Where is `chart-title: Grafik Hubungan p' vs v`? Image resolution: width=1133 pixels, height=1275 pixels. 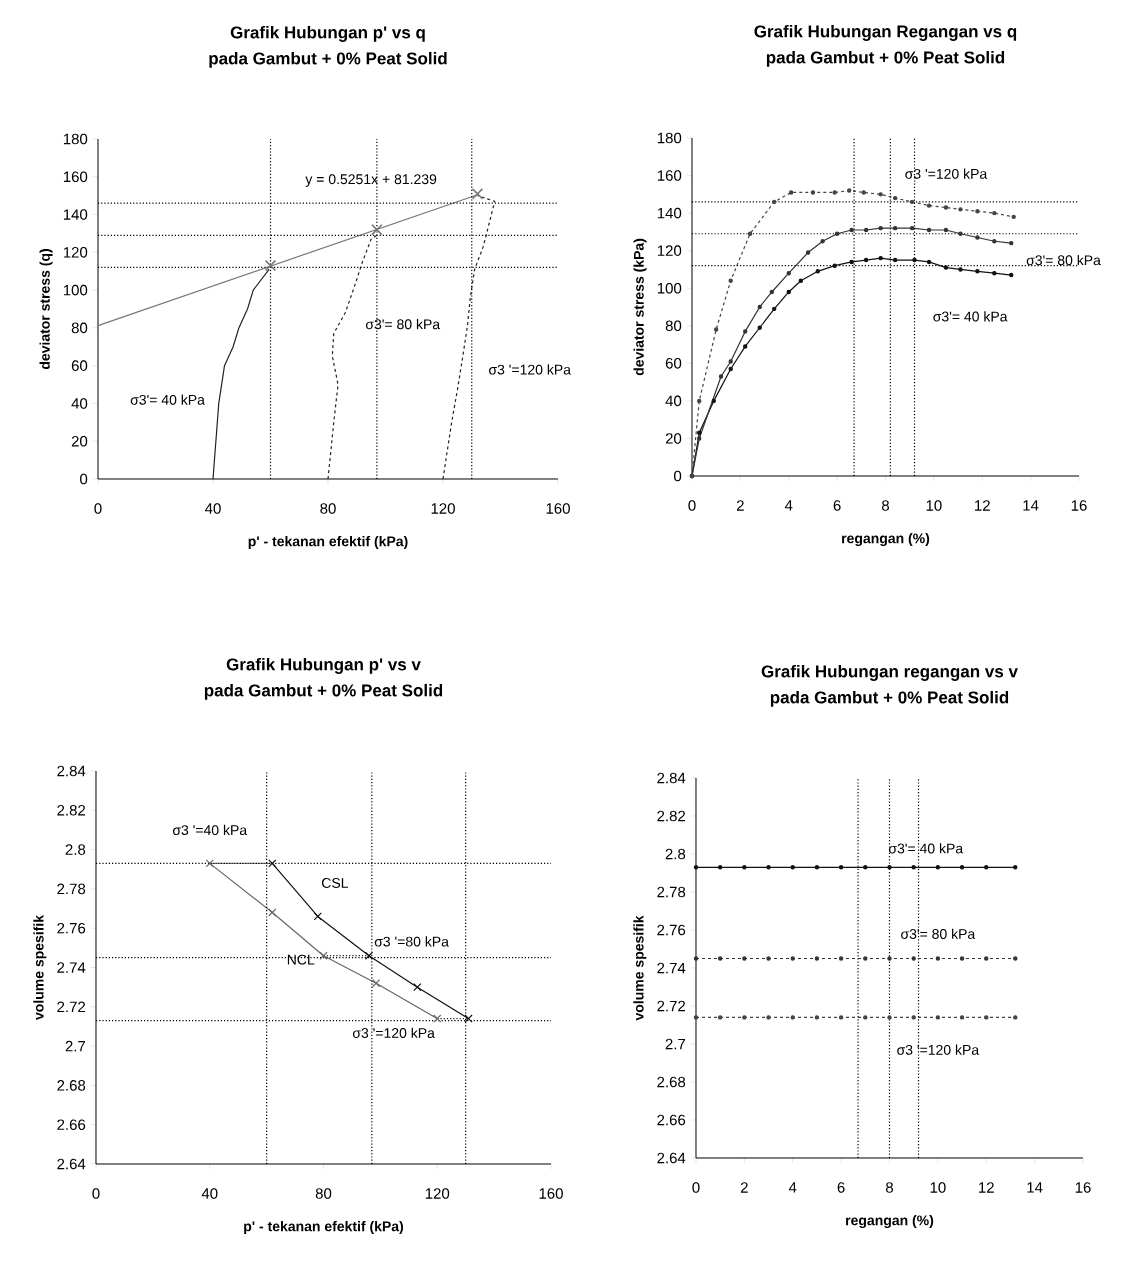 chart-title: Grafik Hubungan p' vs v is located at coordinates (323, 665).